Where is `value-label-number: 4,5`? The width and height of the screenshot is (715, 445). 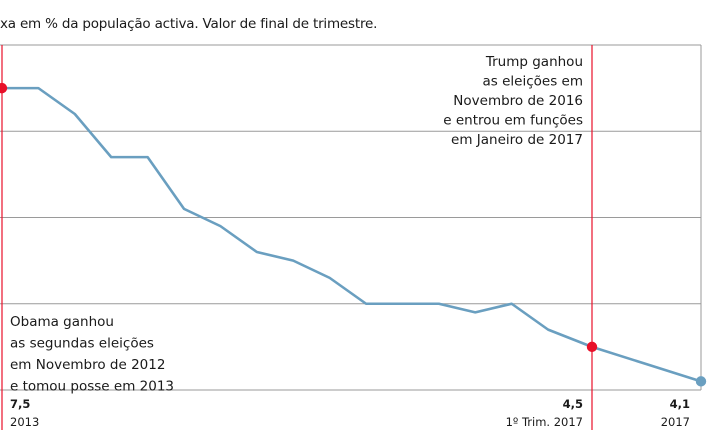 value-label-number: 4,5 is located at coordinates (573, 404).